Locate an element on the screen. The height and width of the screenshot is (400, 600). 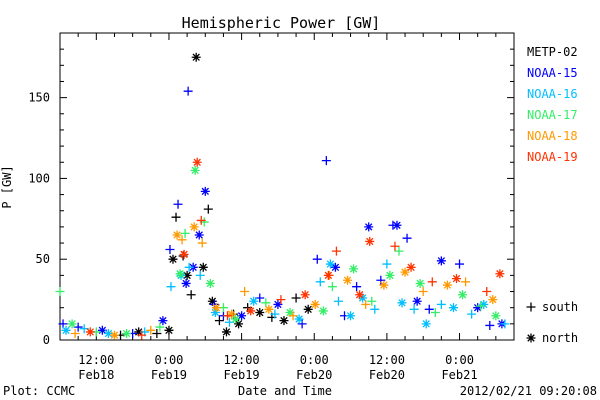
legend-item-noaa-16: NOAA-16 is located at coordinates (552, 94).